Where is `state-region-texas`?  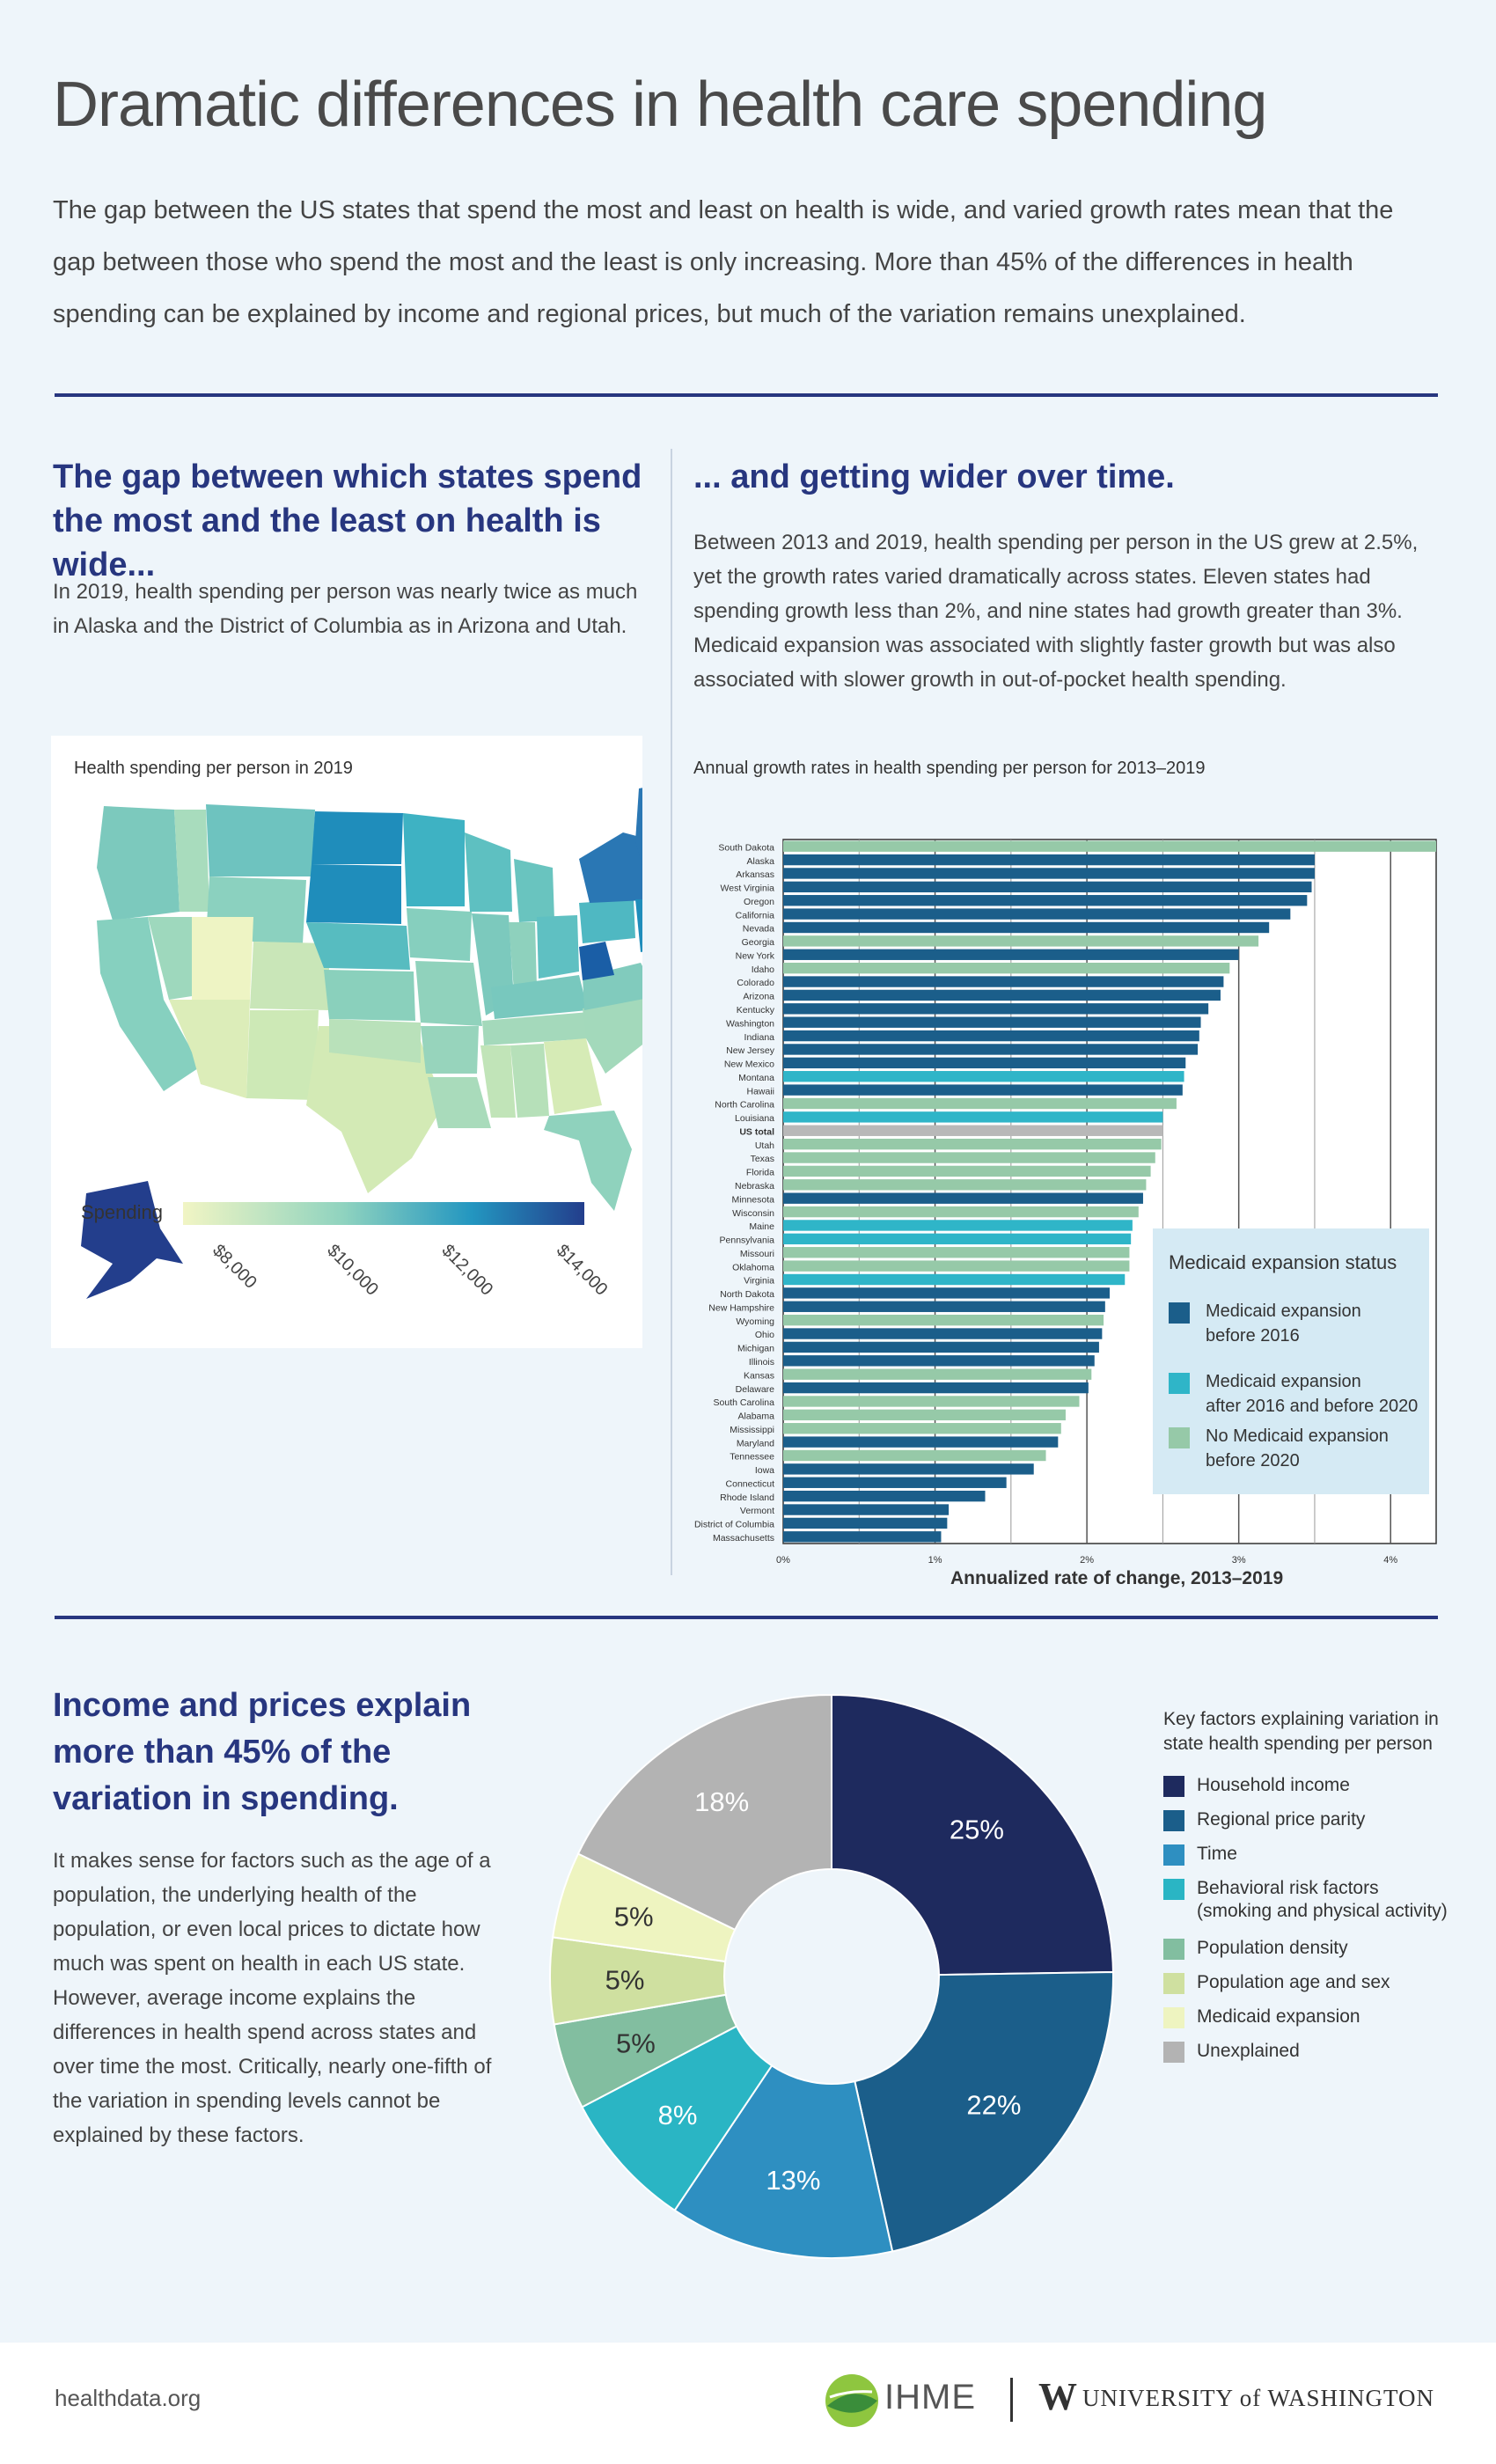 state-region-texas is located at coordinates (375, 1110).